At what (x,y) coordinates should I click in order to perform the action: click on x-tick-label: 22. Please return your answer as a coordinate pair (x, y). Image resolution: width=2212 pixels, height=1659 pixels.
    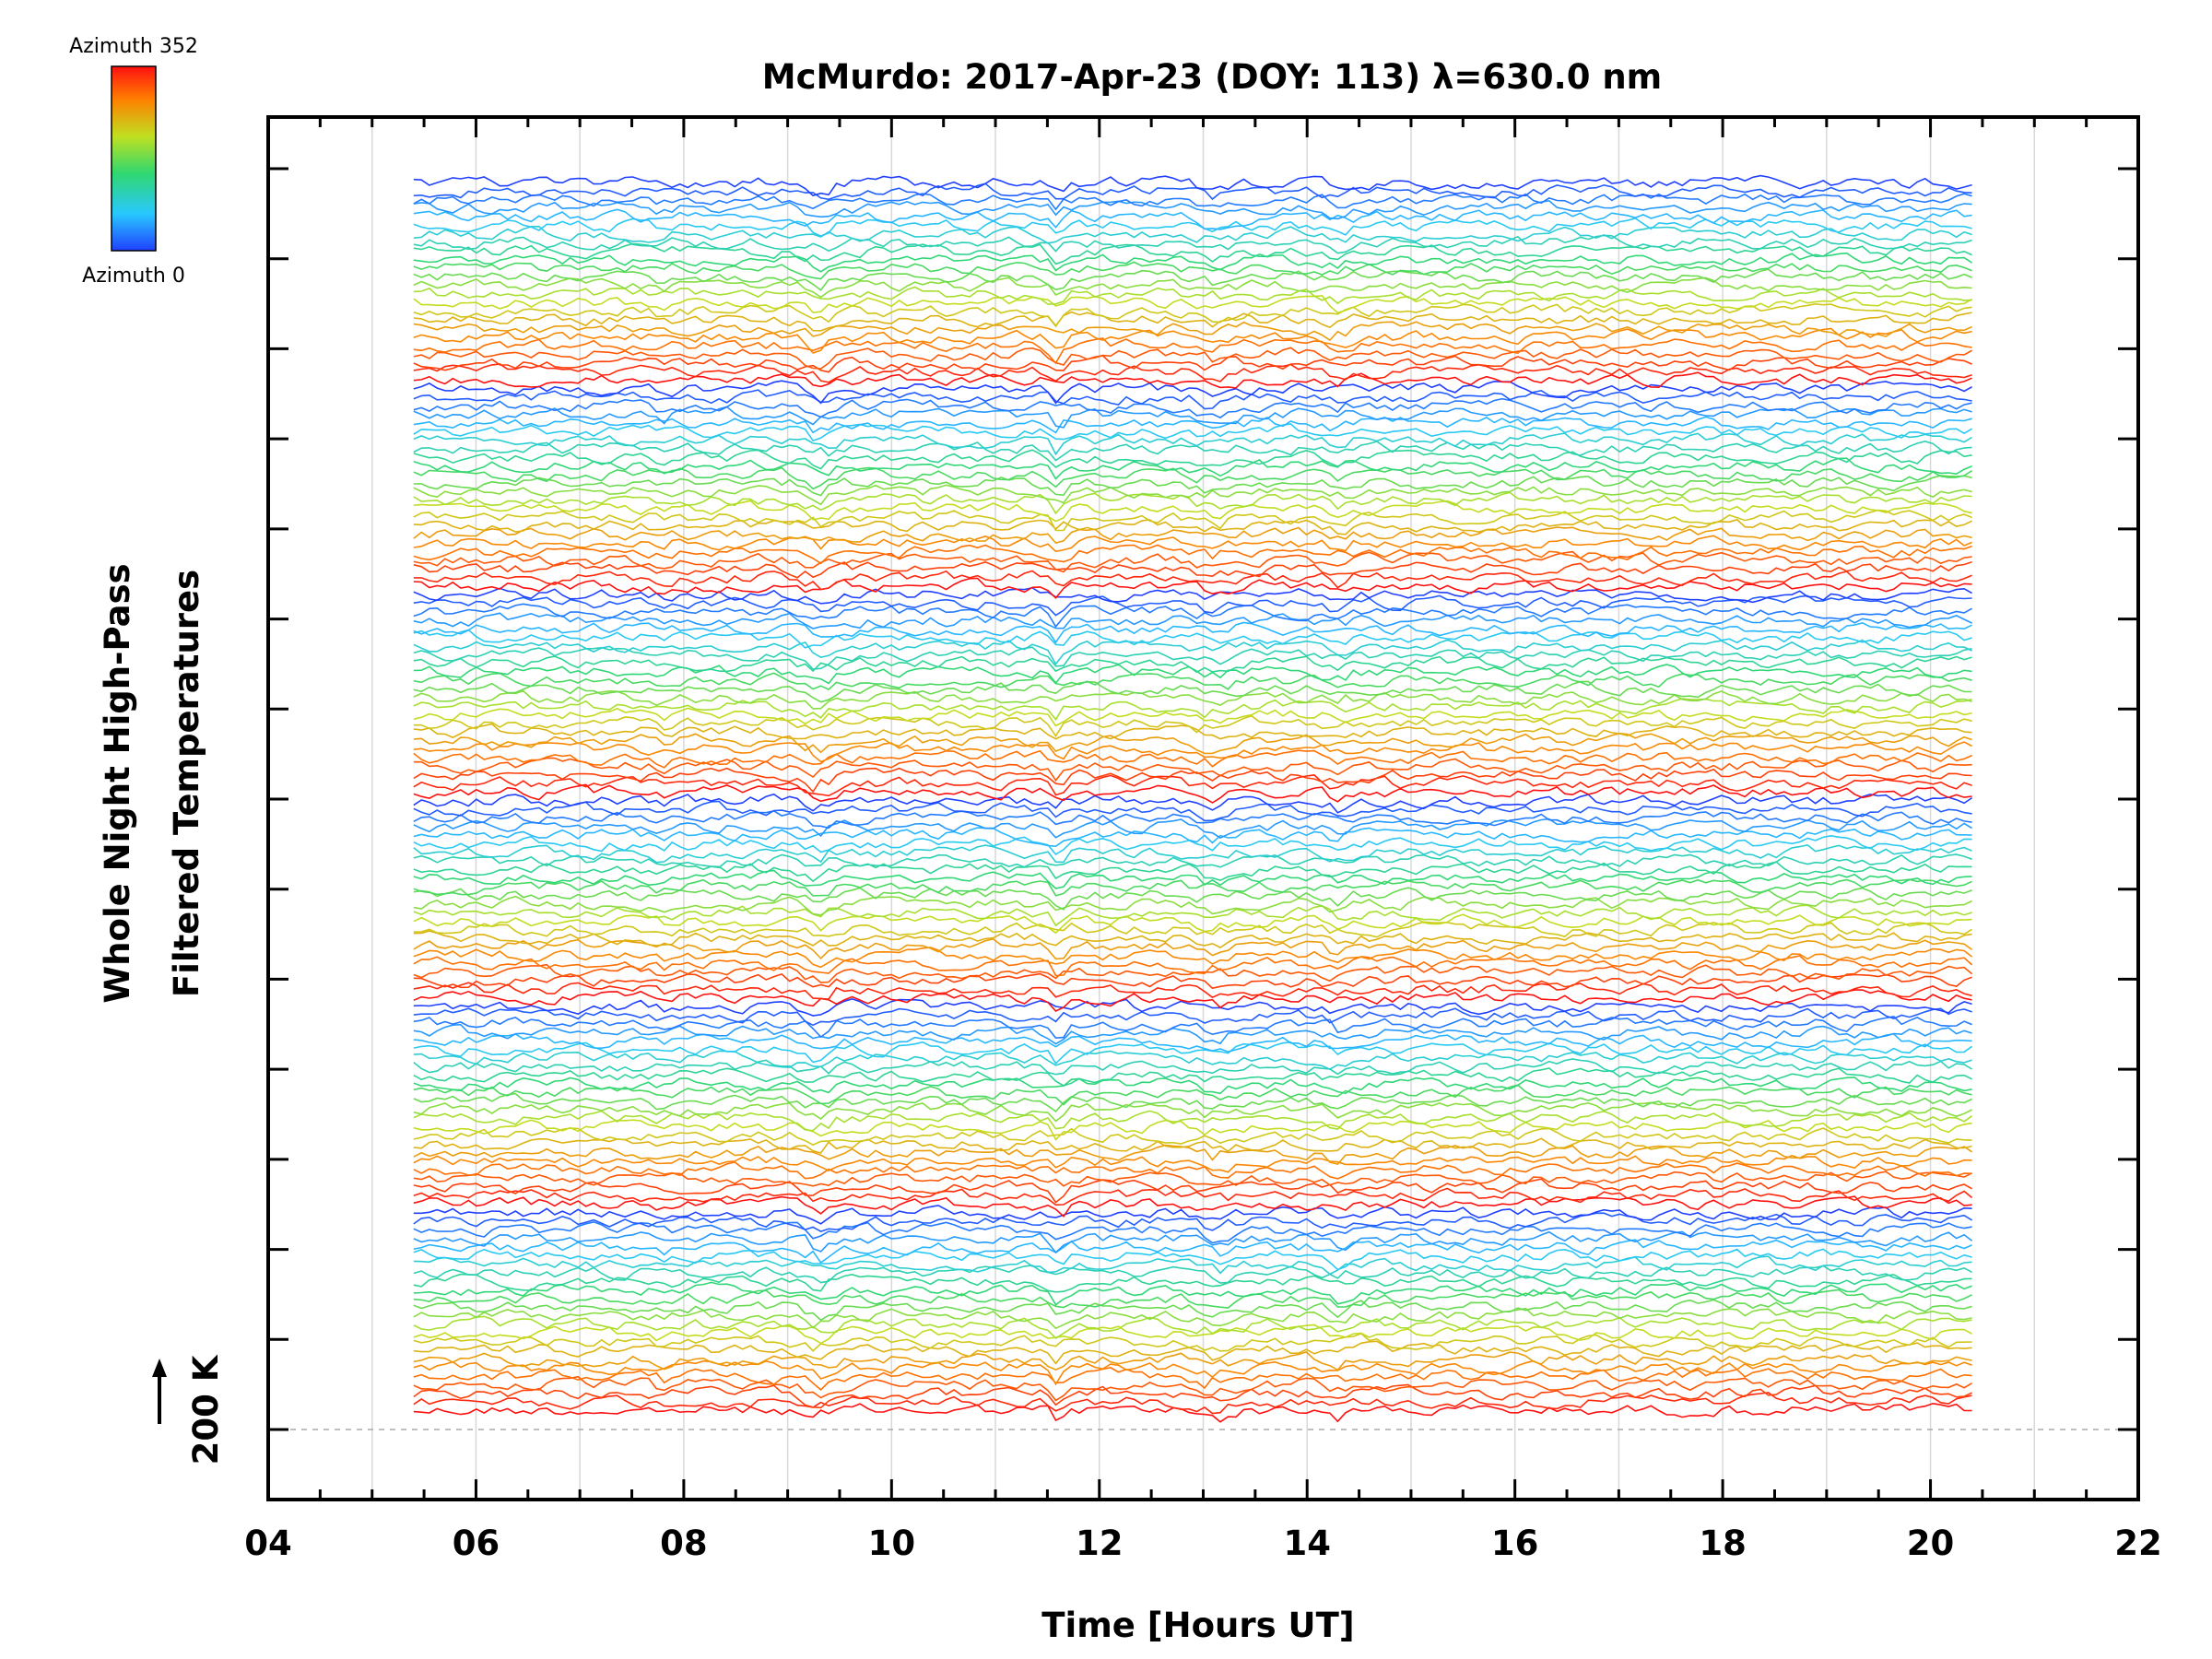
    Looking at the image, I should click on (2138, 1543).